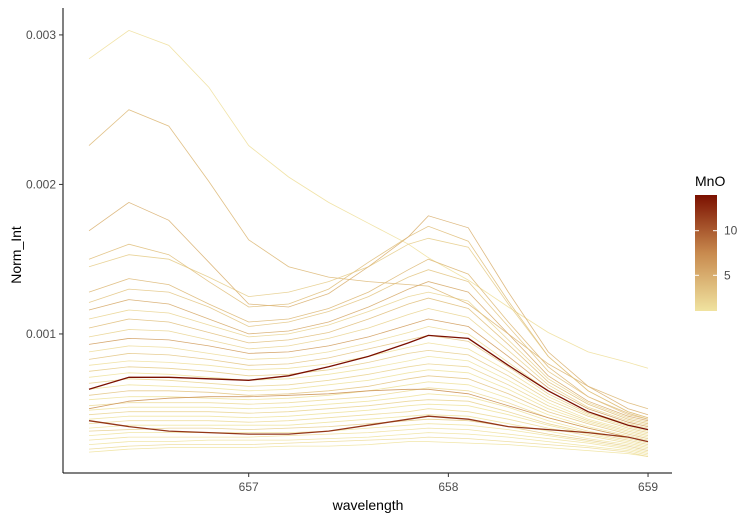  I want to click on y-tick-label-0: 0.001, so click(41, 334).